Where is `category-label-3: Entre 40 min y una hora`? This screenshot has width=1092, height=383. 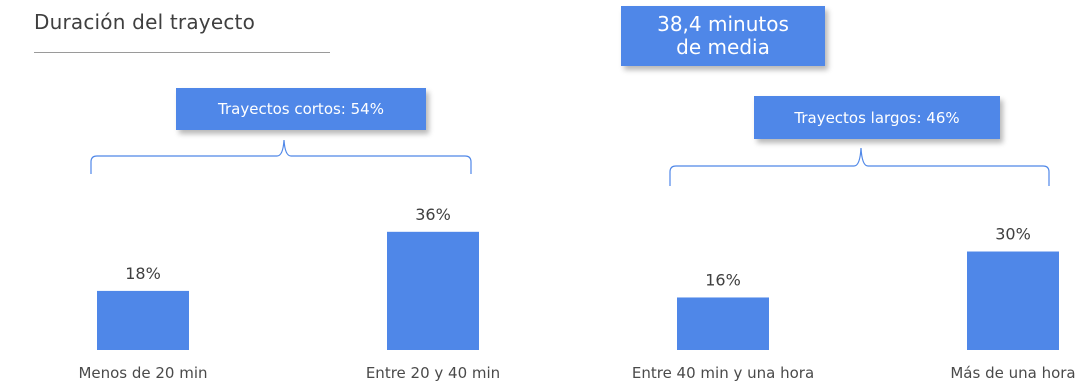
category-label-3: Entre 40 min y una hora is located at coordinates (723, 373).